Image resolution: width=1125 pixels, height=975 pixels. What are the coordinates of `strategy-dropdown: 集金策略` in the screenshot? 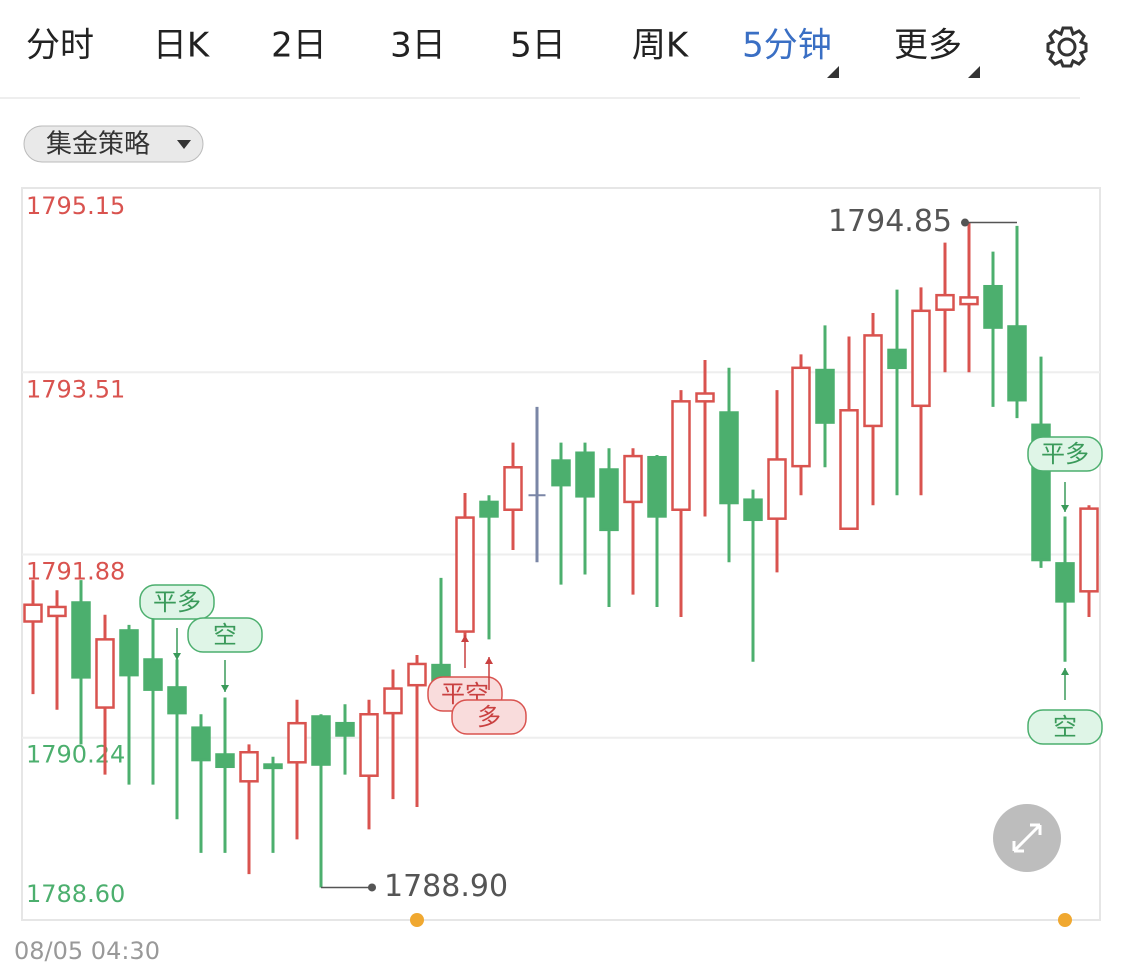 It's located at (113, 144).